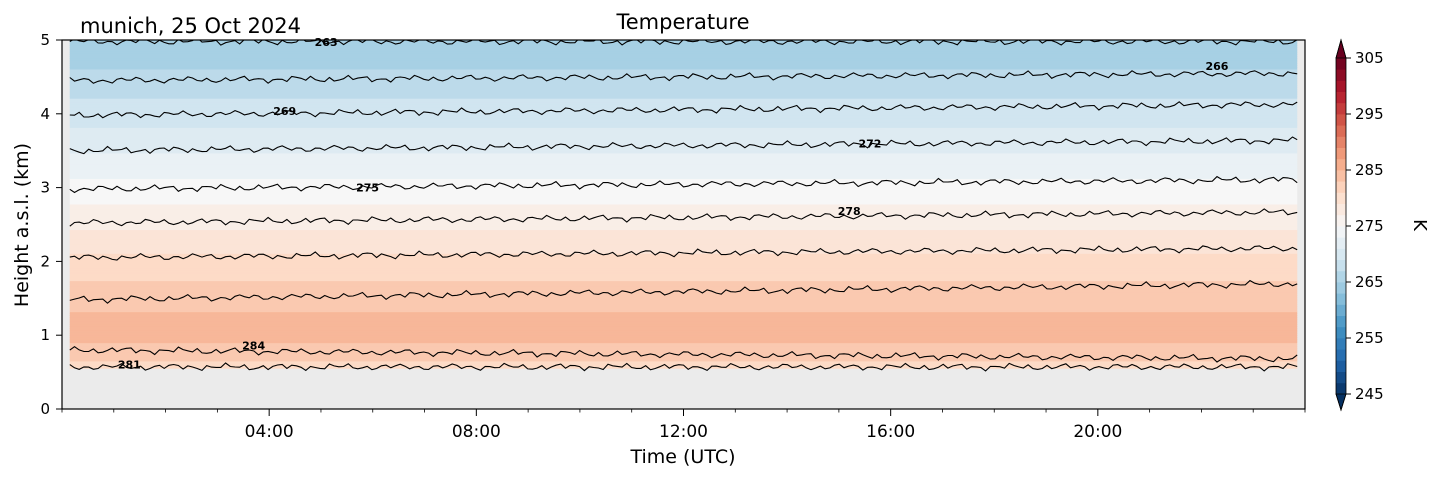  I want to click on colorbar-tick-label: 285, so click(1369, 170).